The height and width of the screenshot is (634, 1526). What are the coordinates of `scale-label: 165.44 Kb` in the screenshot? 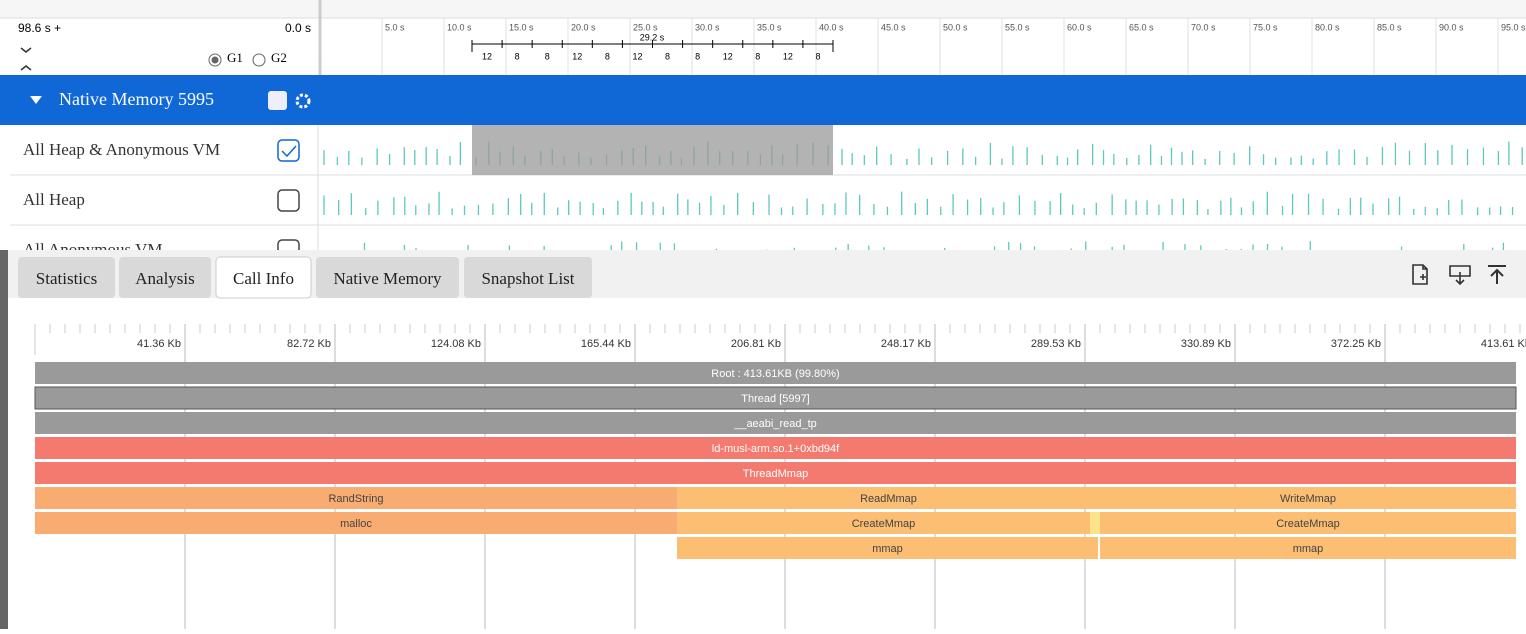 It's located at (606, 344).